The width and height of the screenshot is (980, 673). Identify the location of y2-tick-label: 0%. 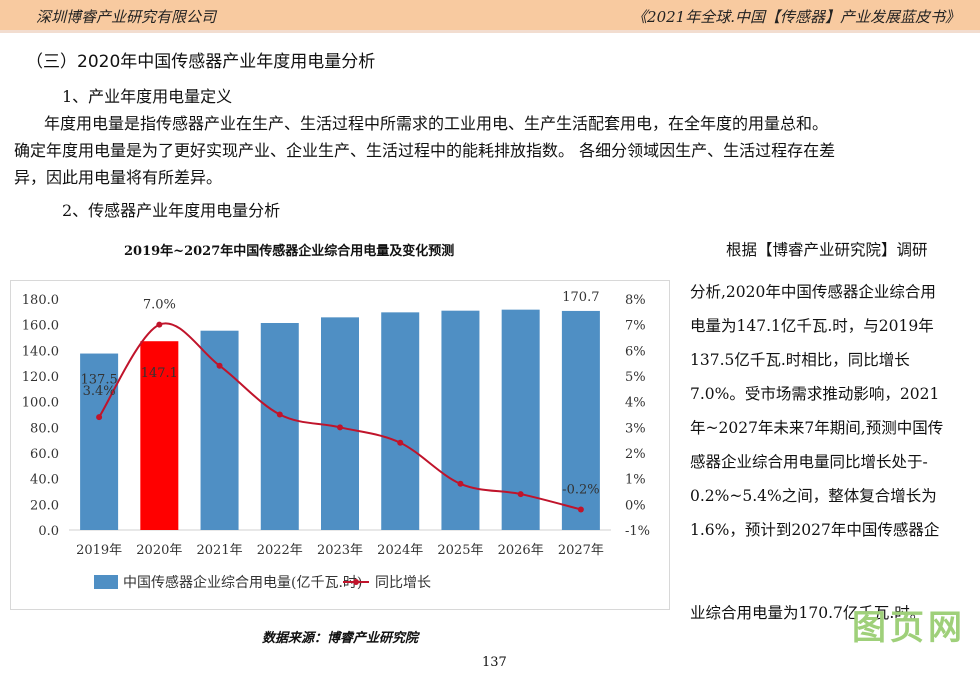
(635, 505).